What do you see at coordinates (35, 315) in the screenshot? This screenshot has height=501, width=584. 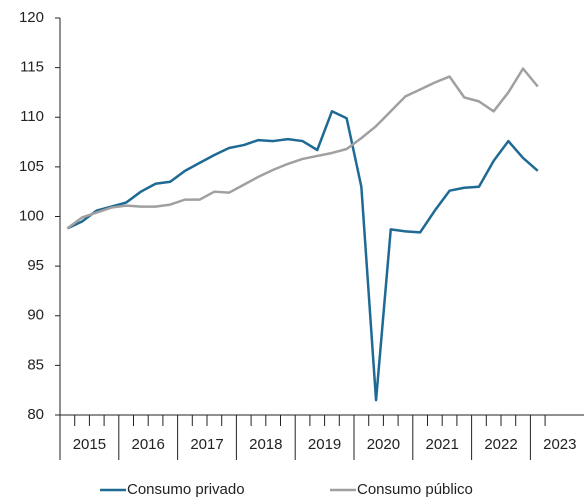 I see `y-tick-label: 90` at bounding box center [35, 315].